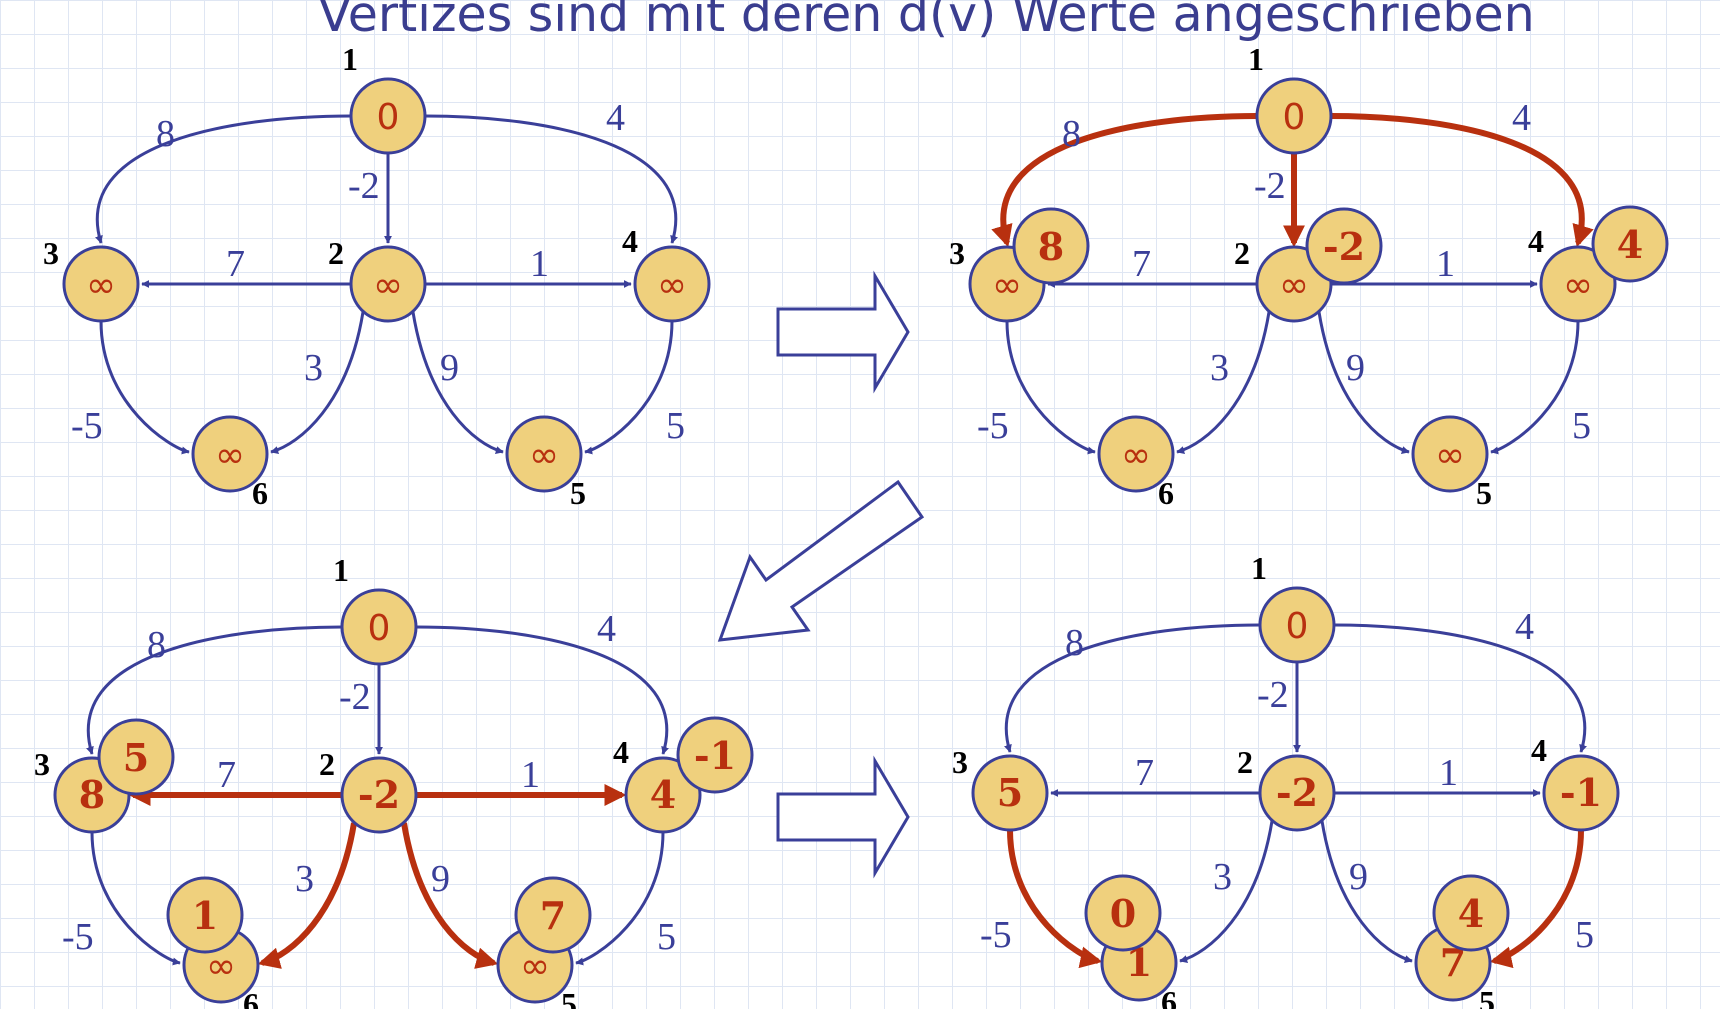 The image size is (1720, 1009). What do you see at coordinates (205, 915) in the screenshot?
I see `updated-distance-value: 1` at bounding box center [205, 915].